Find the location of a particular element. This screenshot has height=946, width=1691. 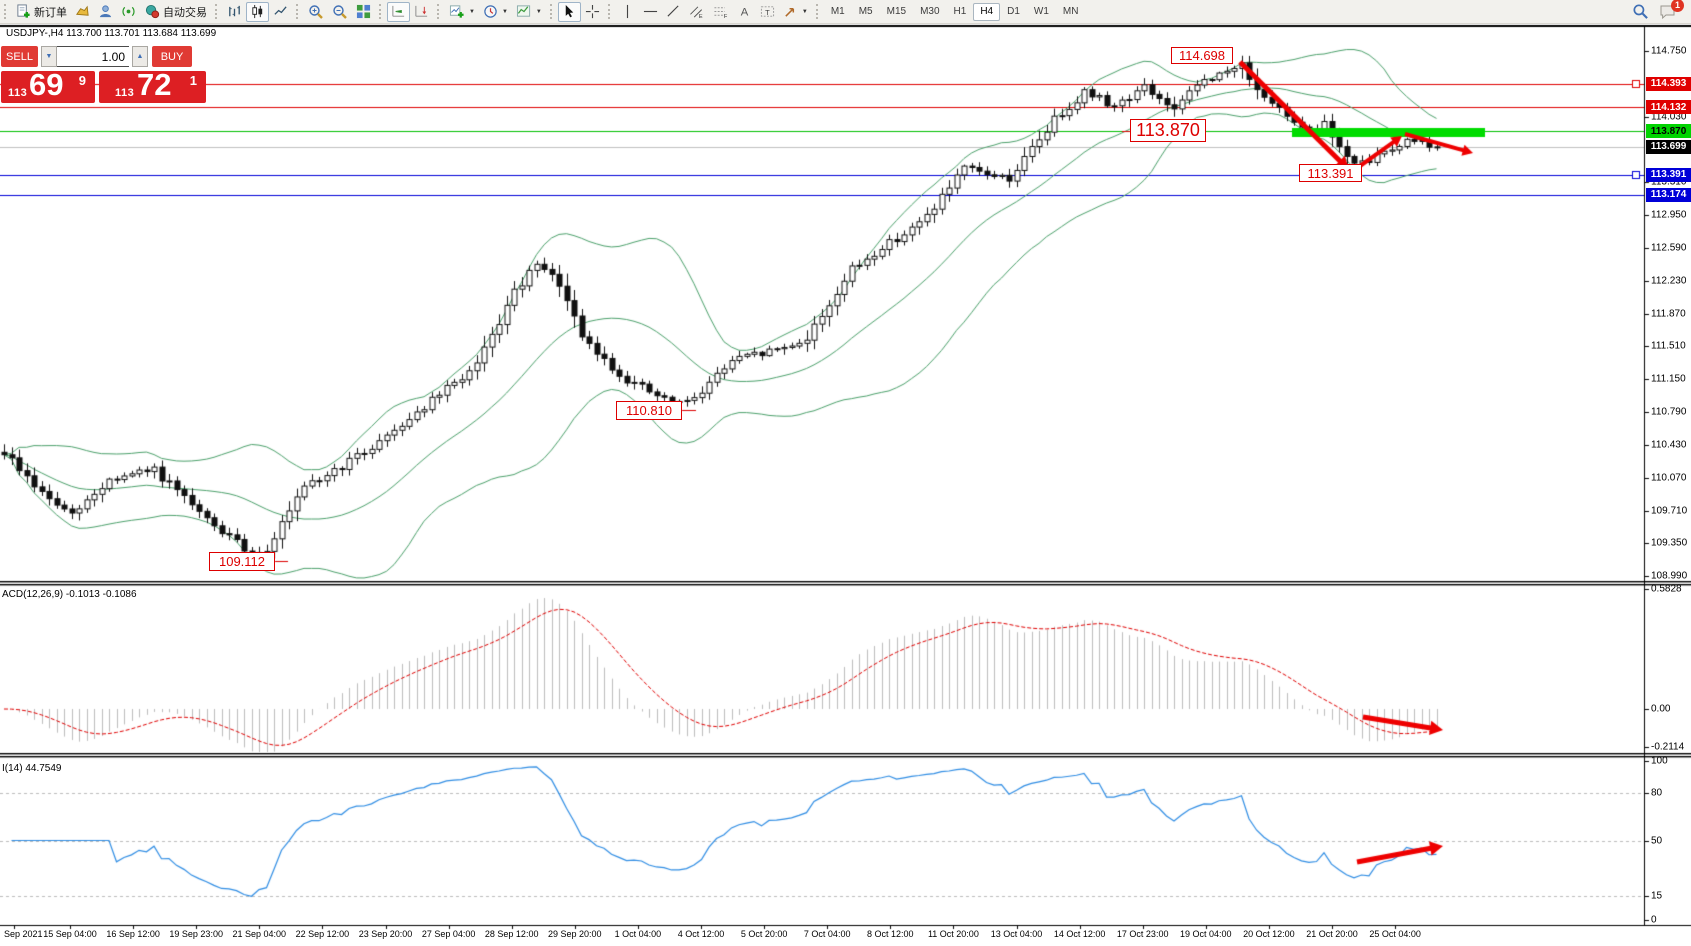

chat-button: 1 is located at coordinates (1671, 10).